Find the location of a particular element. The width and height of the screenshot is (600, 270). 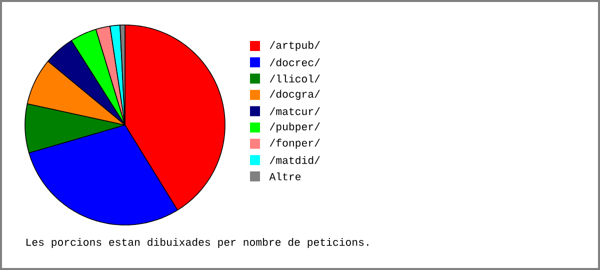

legend-label: Altre is located at coordinates (285, 176).